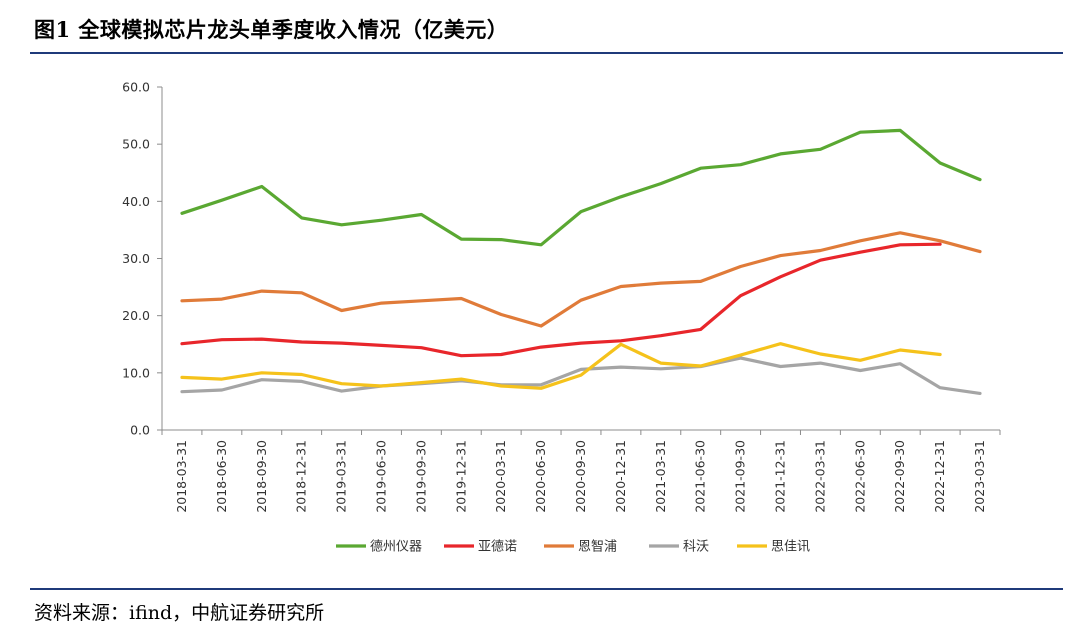 The height and width of the screenshot is (642, 1080). I want to click on legend-label-1: 德州仪器, so click(396, 547).